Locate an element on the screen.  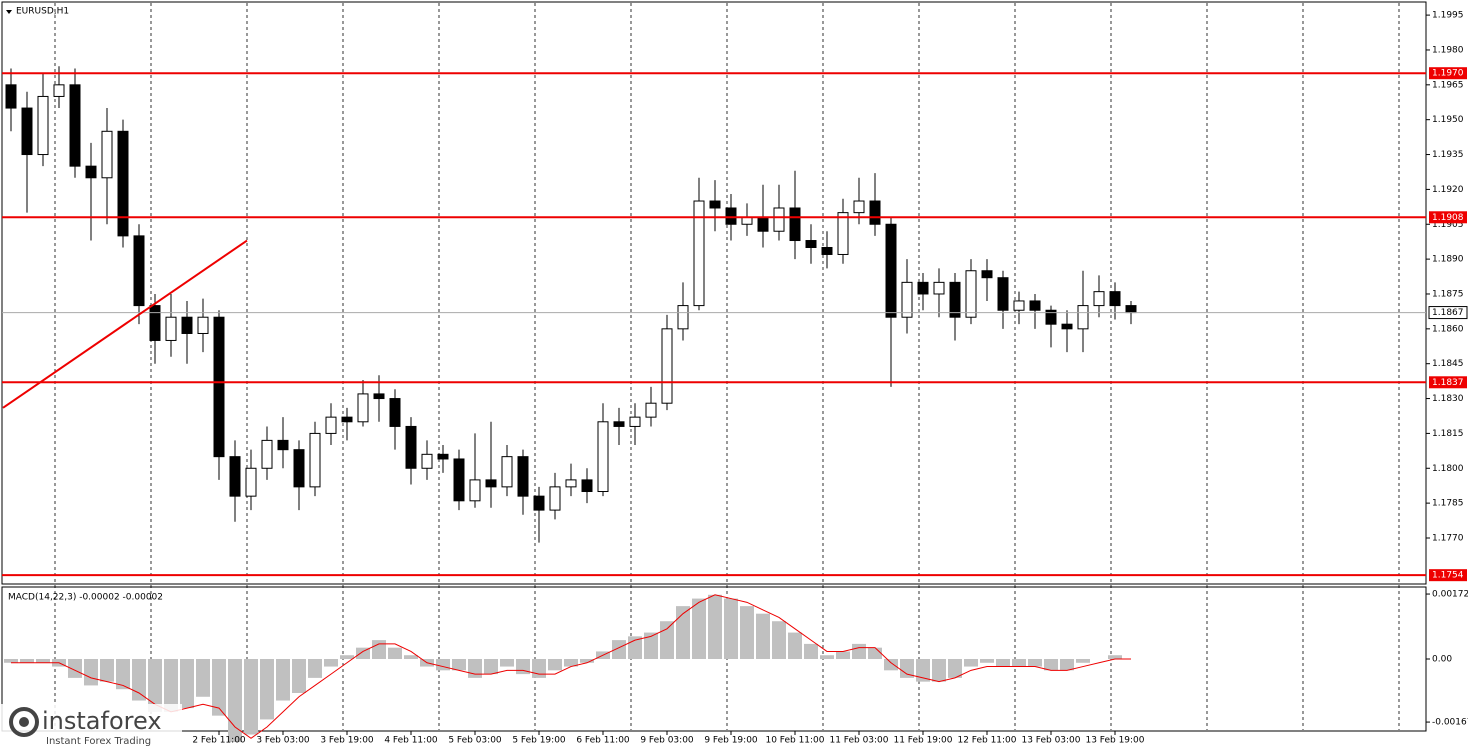
y-tick-label: 1.1815 is located at coordinates (1448, 434).